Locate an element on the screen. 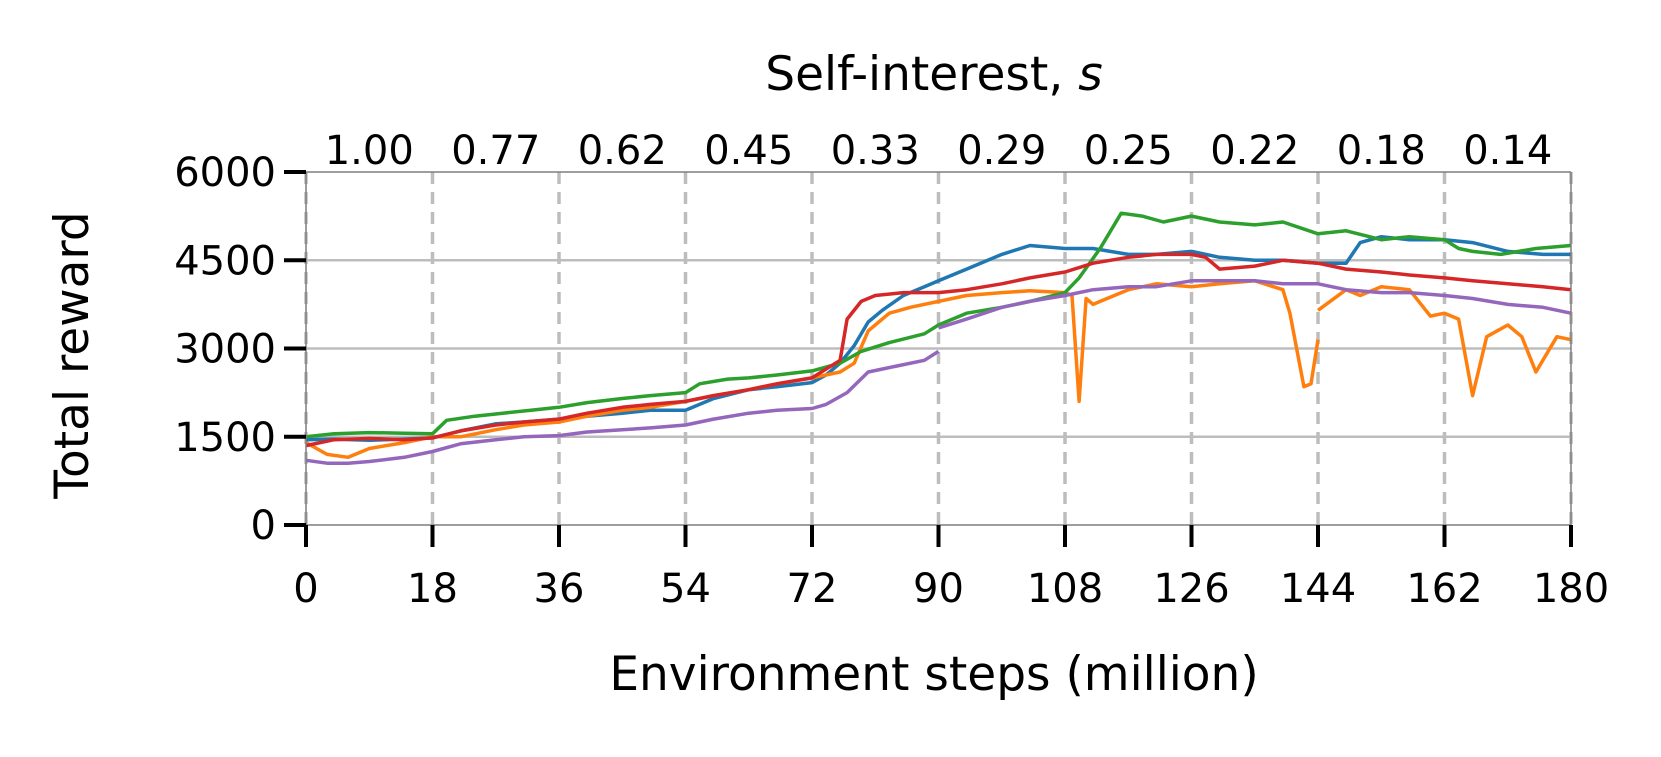 The width and height of the screenshot is (1661, 757). top-axis-title: Self-interest, s is located at coordinates (933, 74).